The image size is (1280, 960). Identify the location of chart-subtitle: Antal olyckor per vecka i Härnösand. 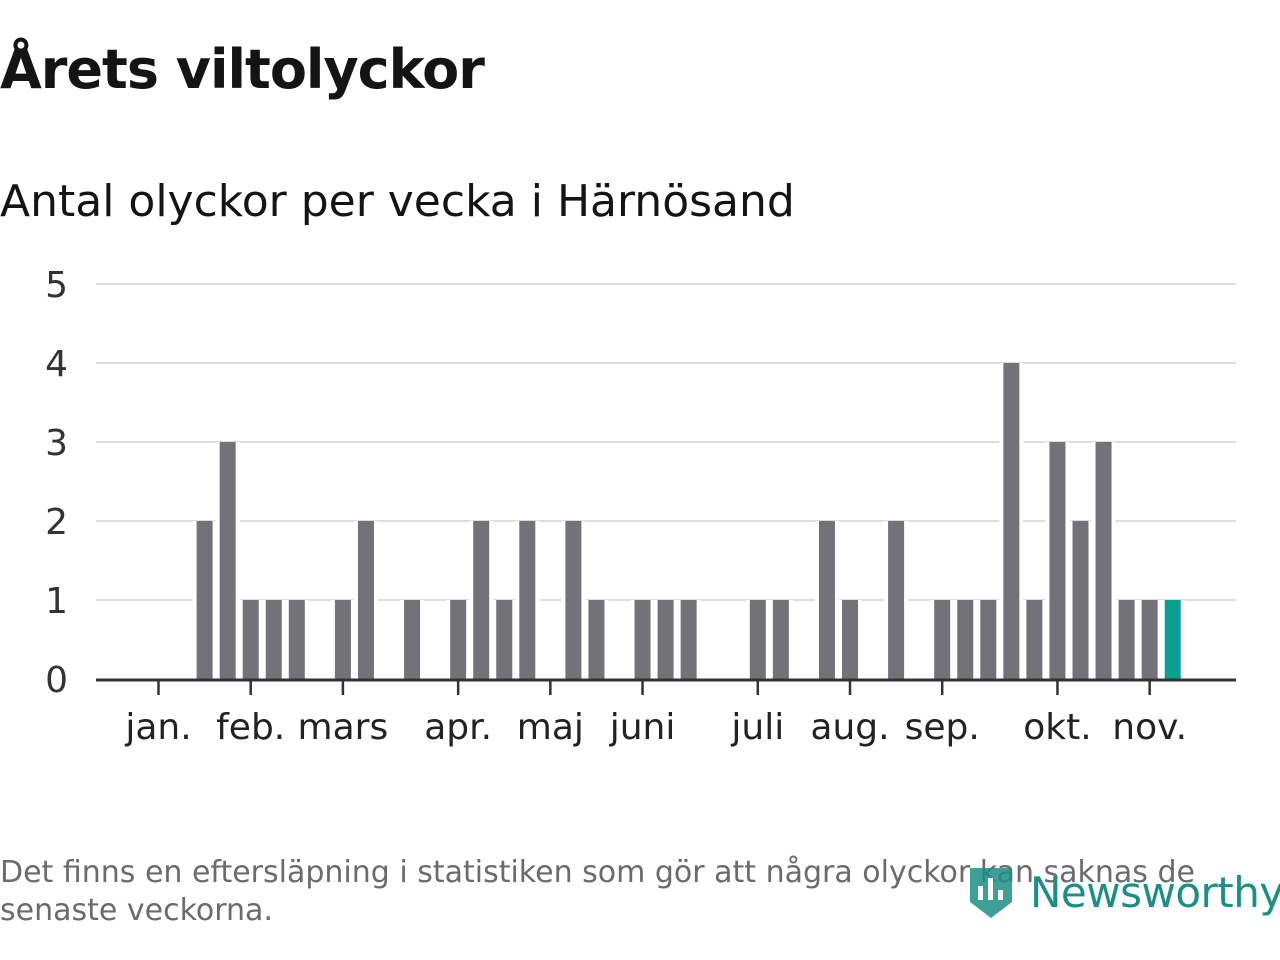
(397, 201).